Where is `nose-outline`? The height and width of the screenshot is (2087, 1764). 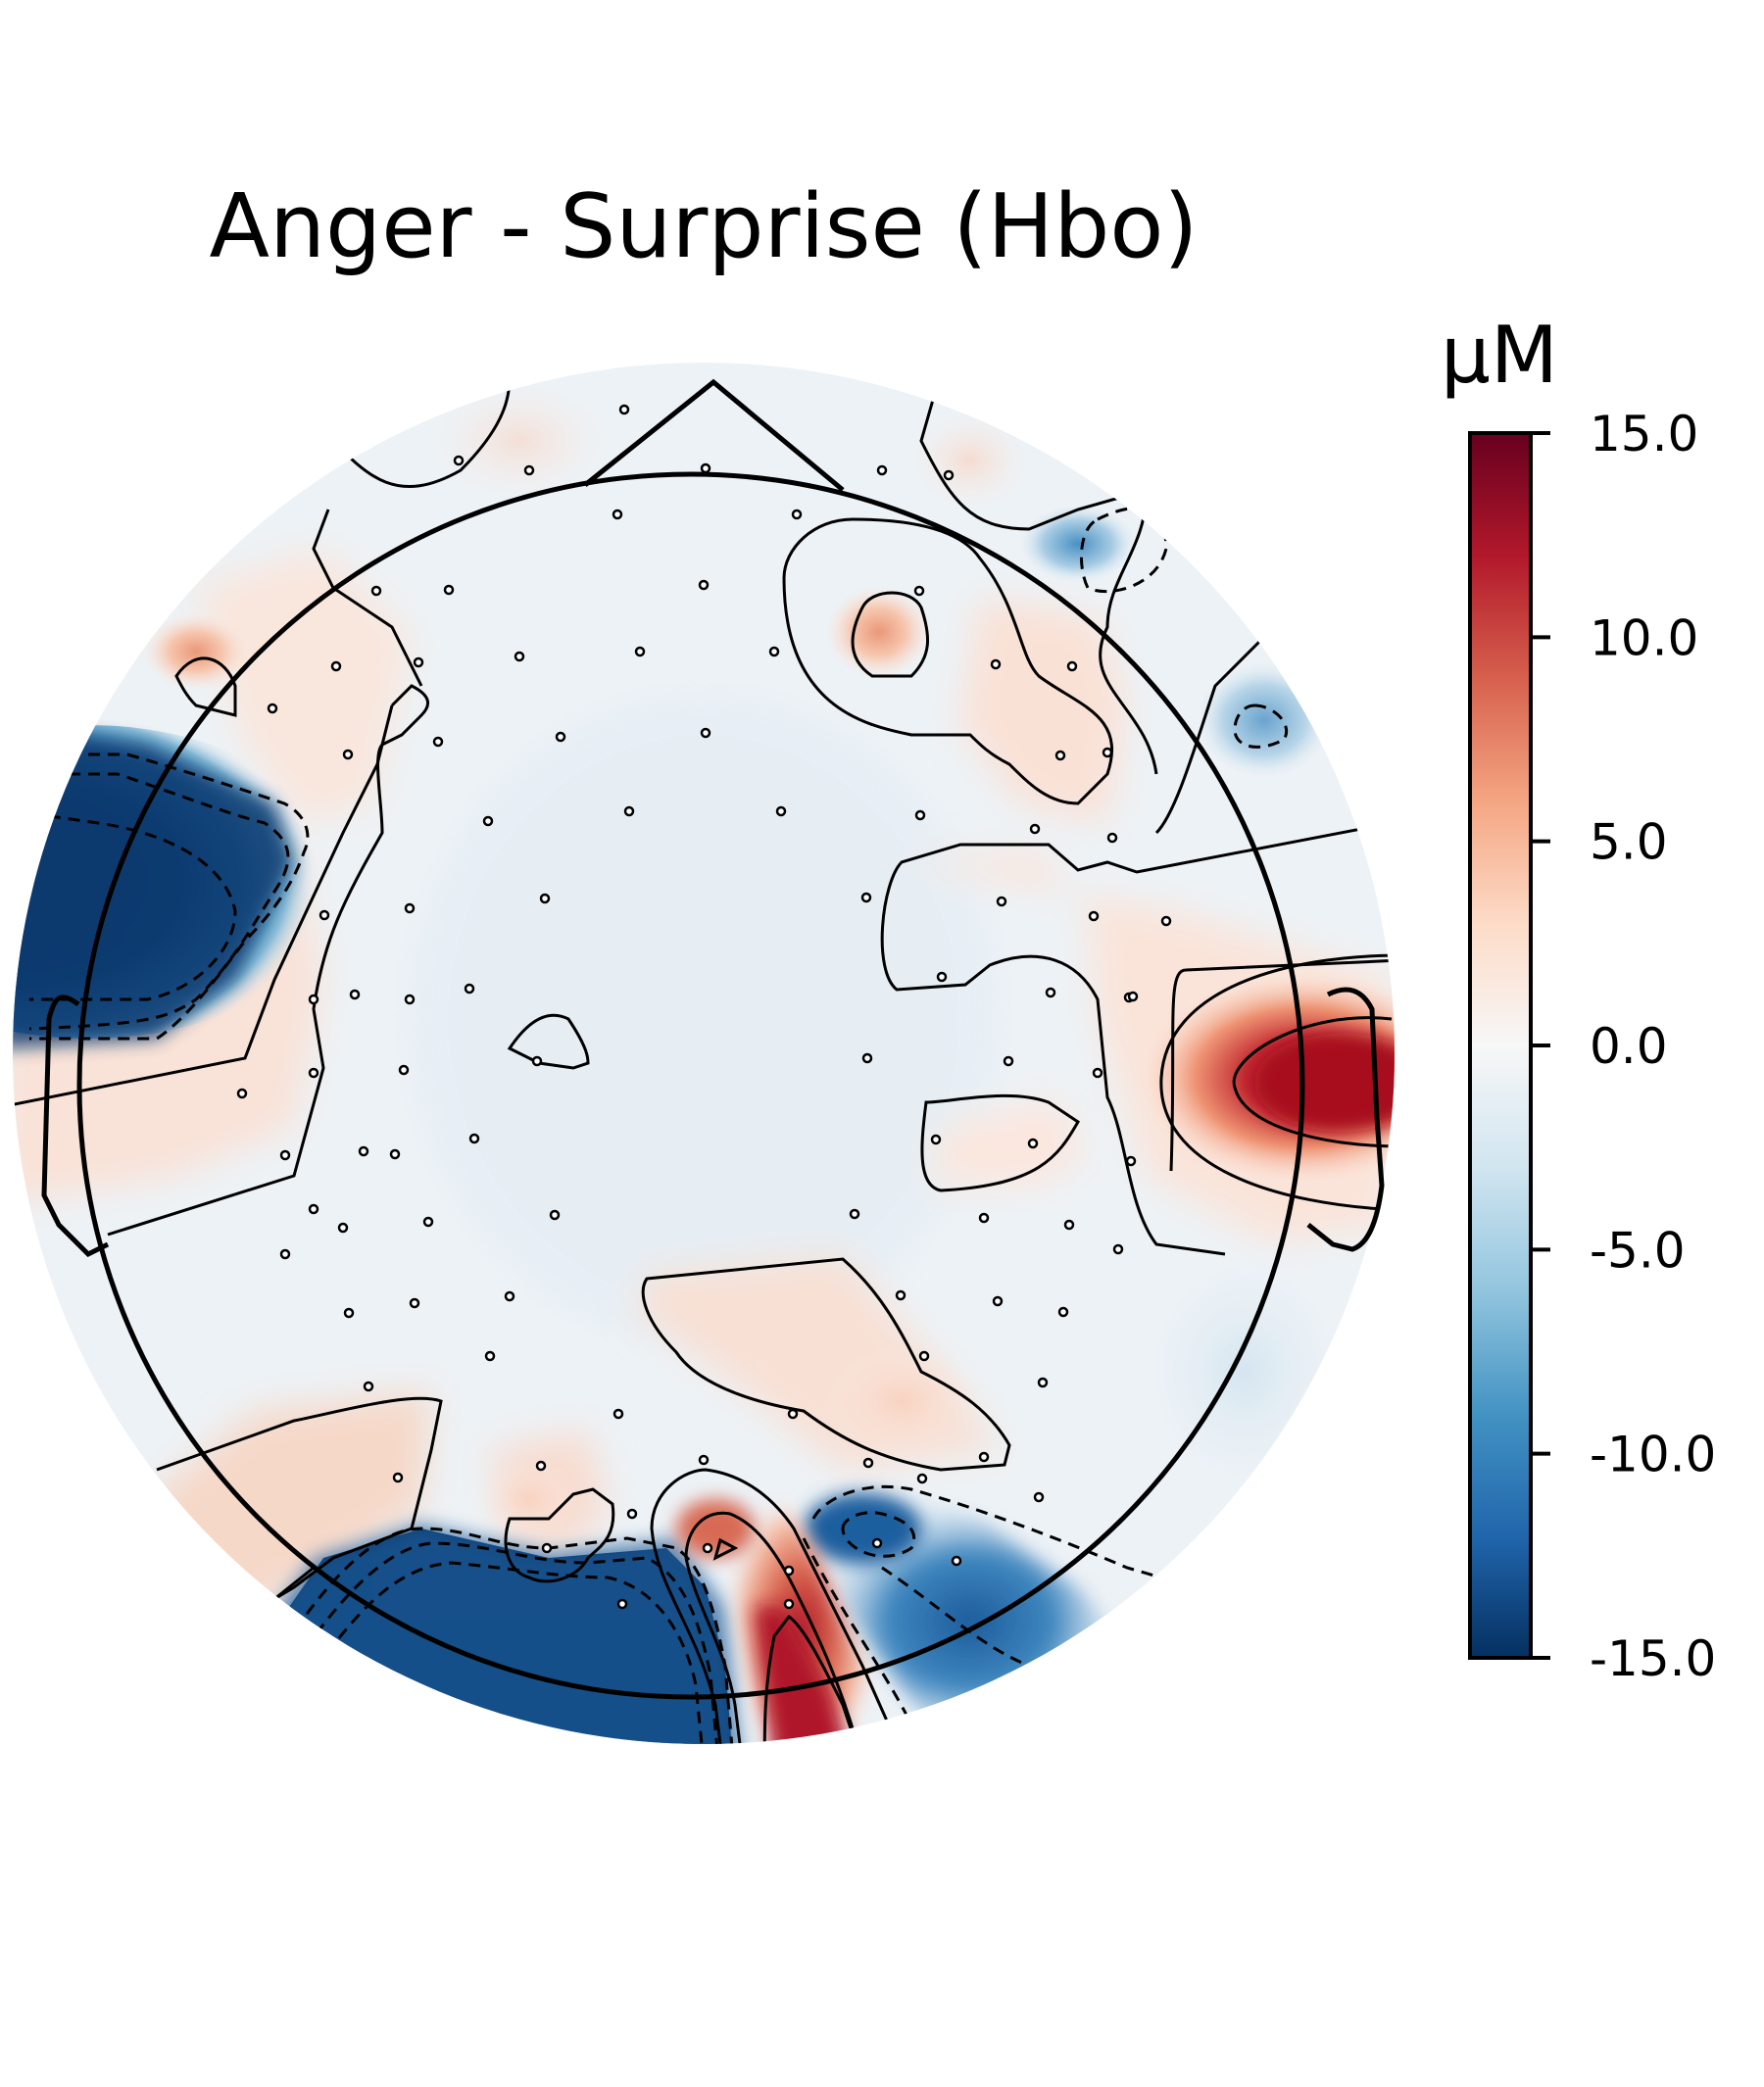 nose-outline is located at coordinates (714, 435).